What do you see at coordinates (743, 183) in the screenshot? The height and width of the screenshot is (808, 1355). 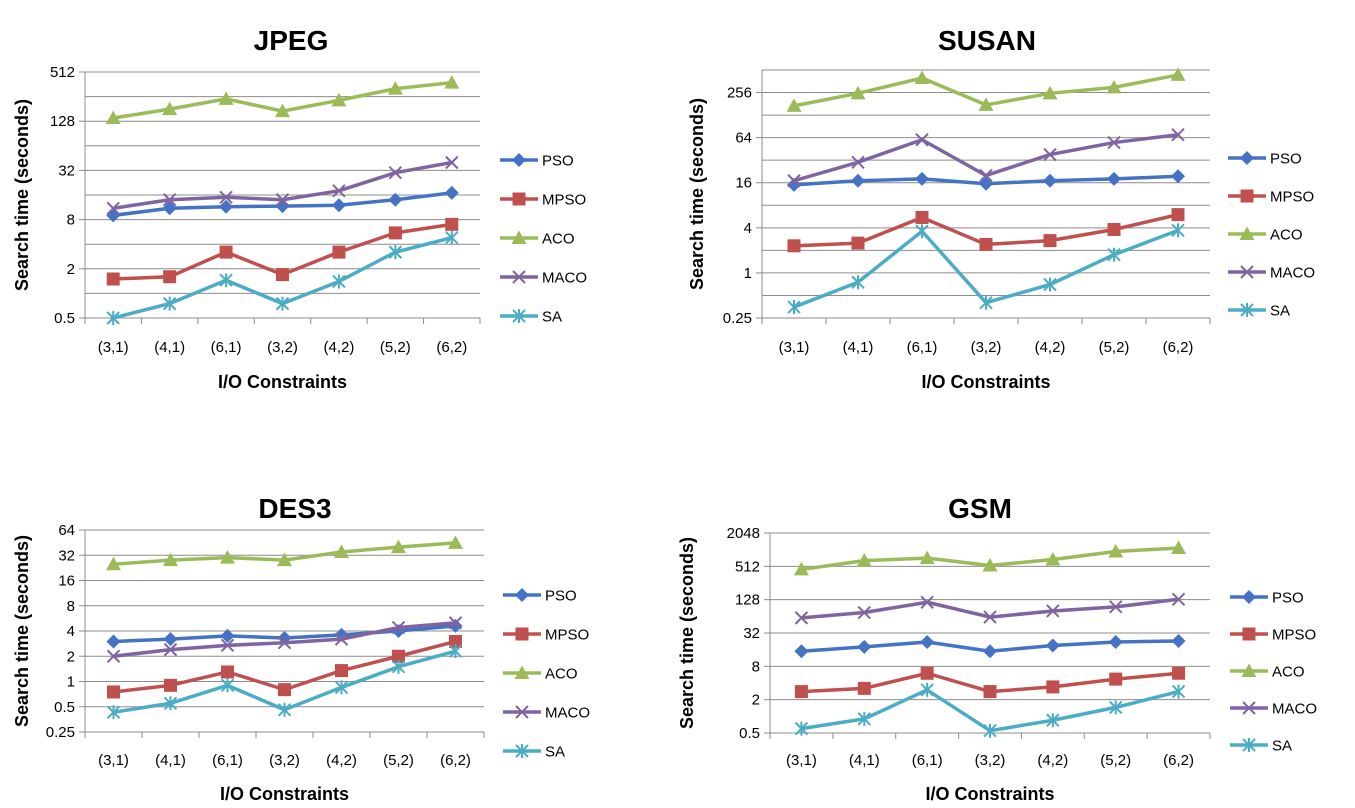 I see `y-tick-label: 16` at bounding box center [743, 183].